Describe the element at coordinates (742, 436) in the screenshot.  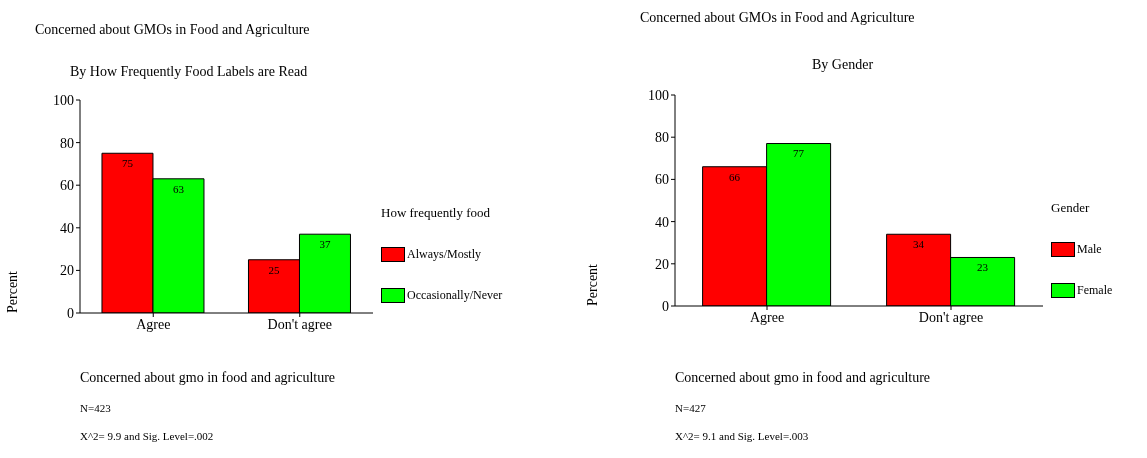
I see `text: X^2= 9.1 and Sig. Level=.003` at that location.